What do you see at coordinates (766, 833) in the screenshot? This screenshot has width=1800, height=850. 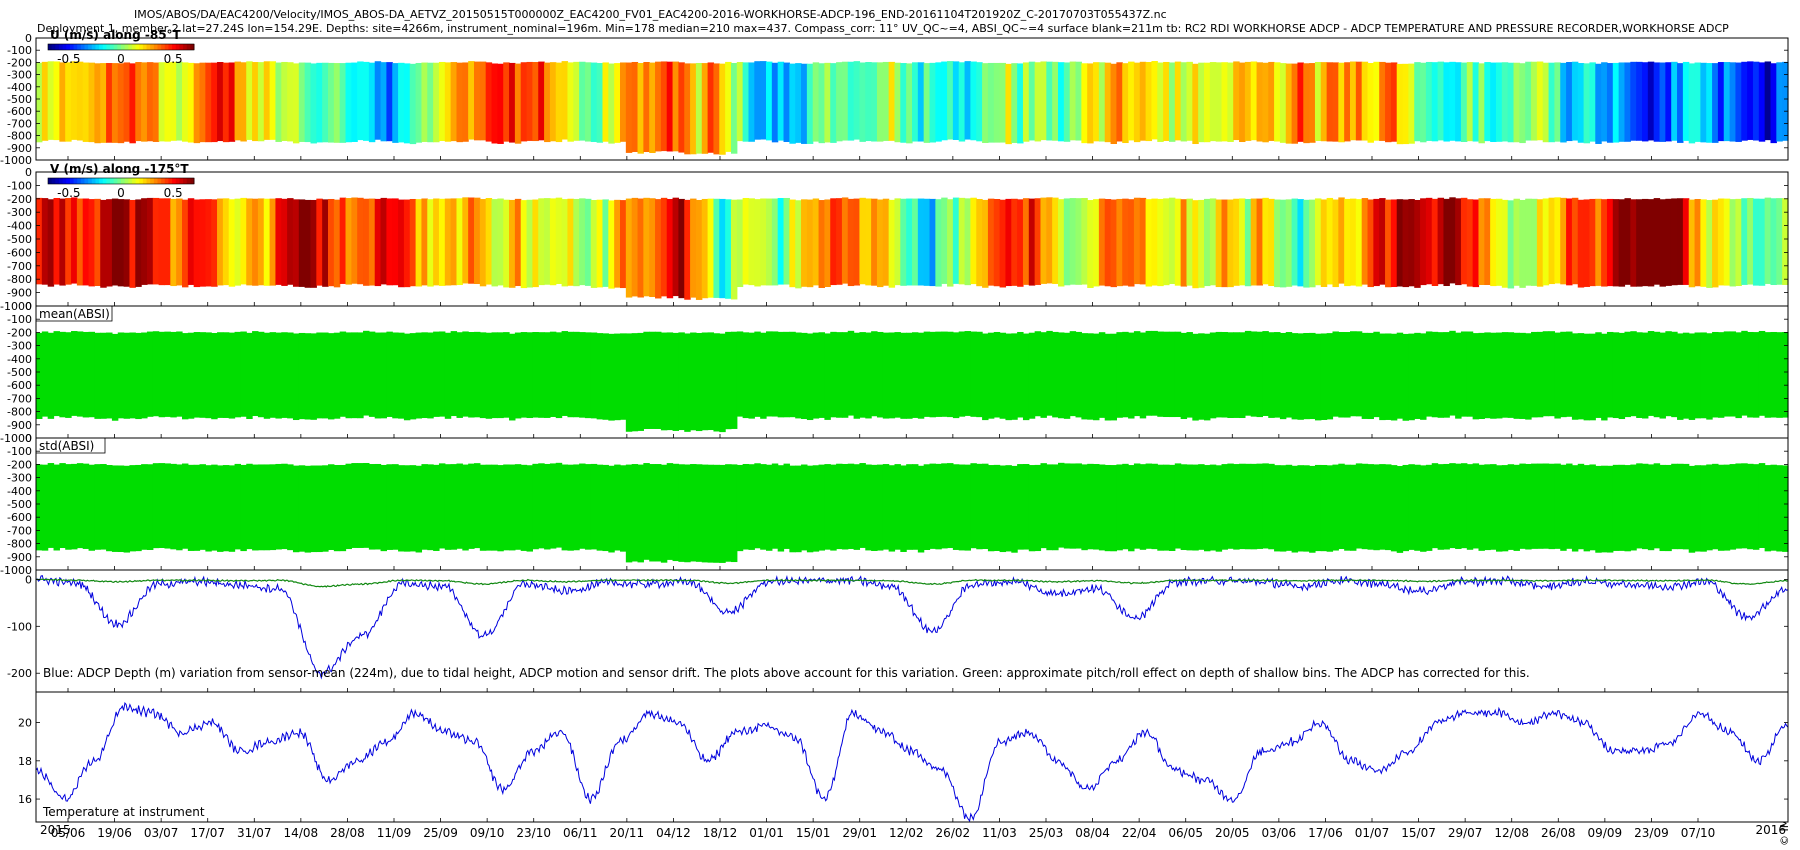 I see `x-tick-label: 01/01` at bounding box center [766, 833].